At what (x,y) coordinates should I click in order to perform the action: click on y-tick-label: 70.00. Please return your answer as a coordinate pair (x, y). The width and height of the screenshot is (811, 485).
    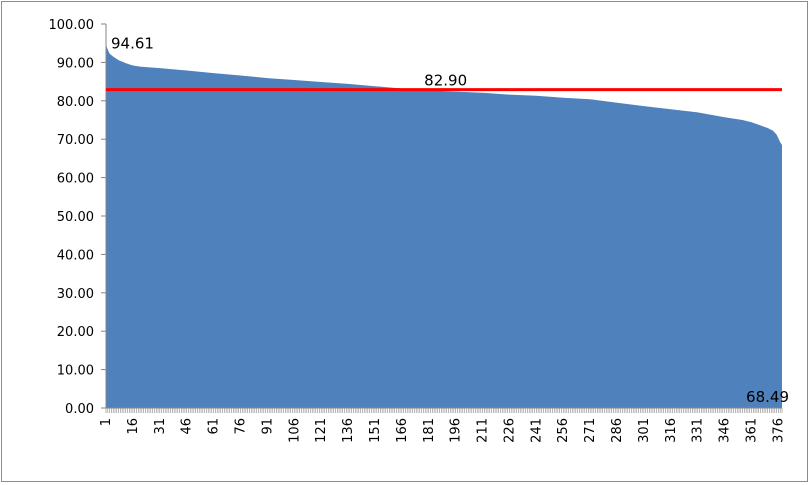
    Looking at the image, I should click on (75, 140).